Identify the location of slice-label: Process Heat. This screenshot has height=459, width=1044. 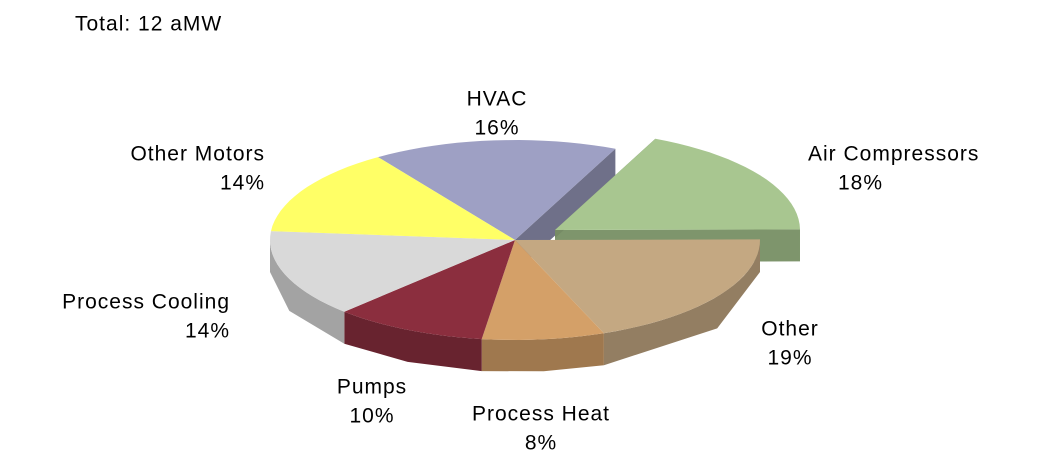
(541, 414).